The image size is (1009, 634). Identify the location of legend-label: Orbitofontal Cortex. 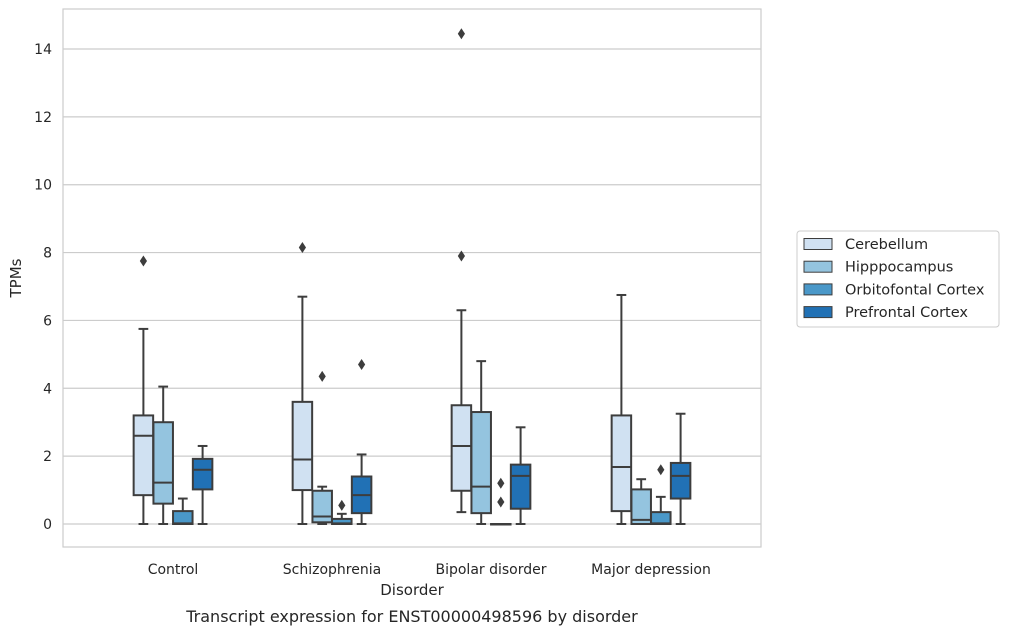
(915, 290).